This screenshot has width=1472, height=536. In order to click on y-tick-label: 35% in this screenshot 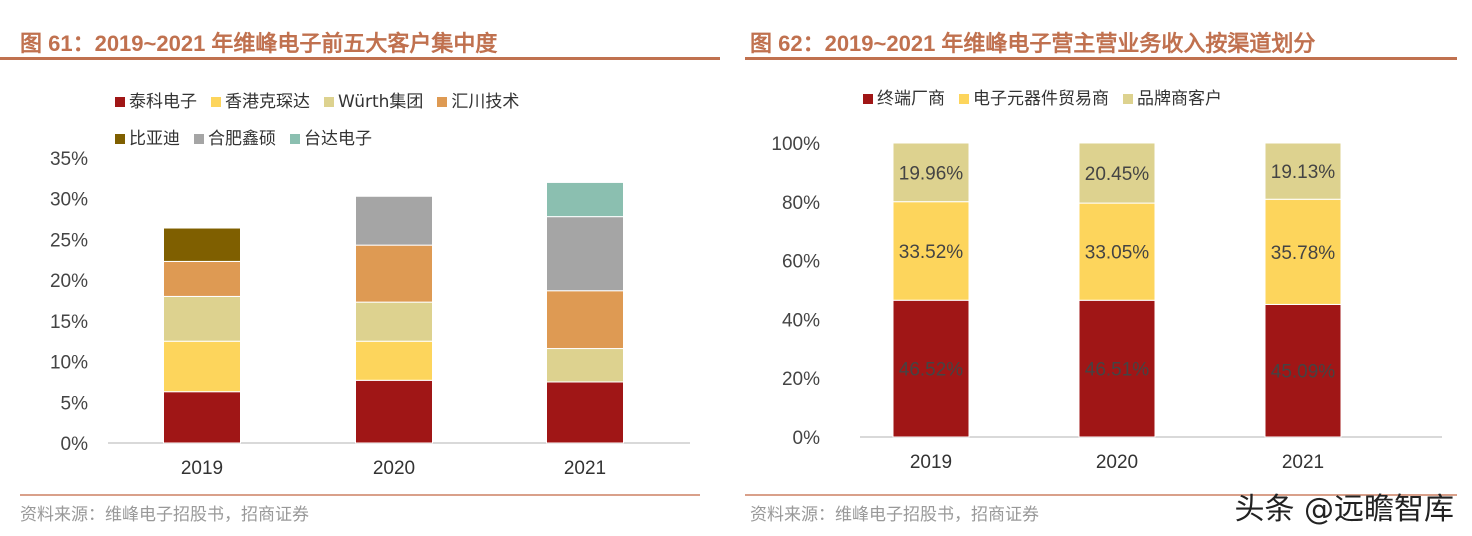, I will do `click(69, 159)`.